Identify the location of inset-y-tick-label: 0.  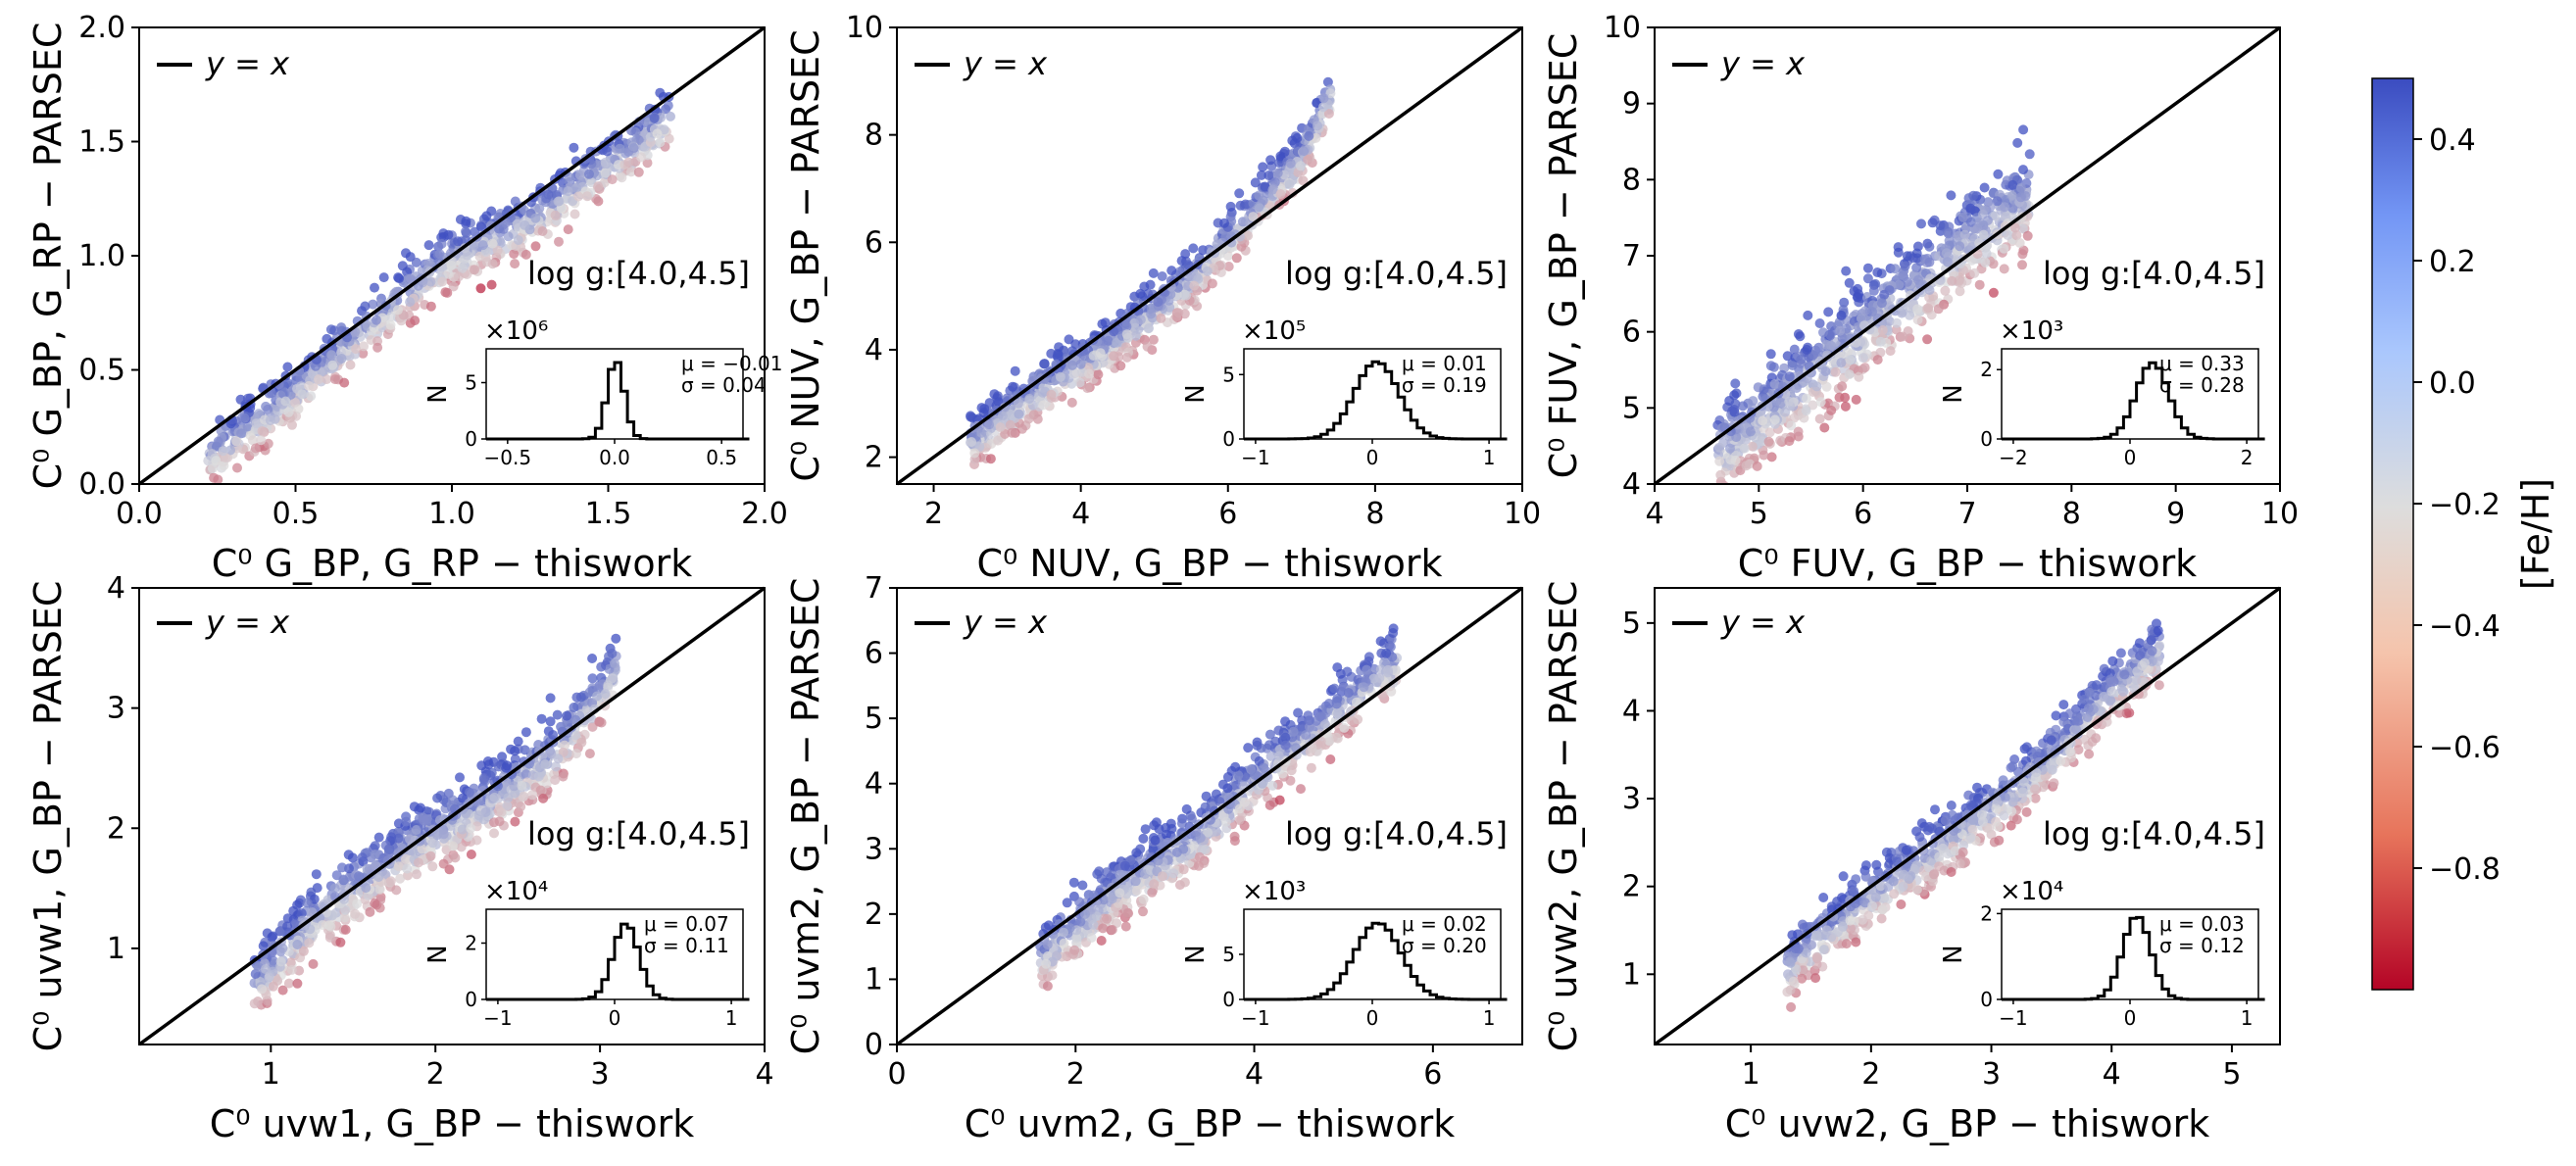
(1228, 999).